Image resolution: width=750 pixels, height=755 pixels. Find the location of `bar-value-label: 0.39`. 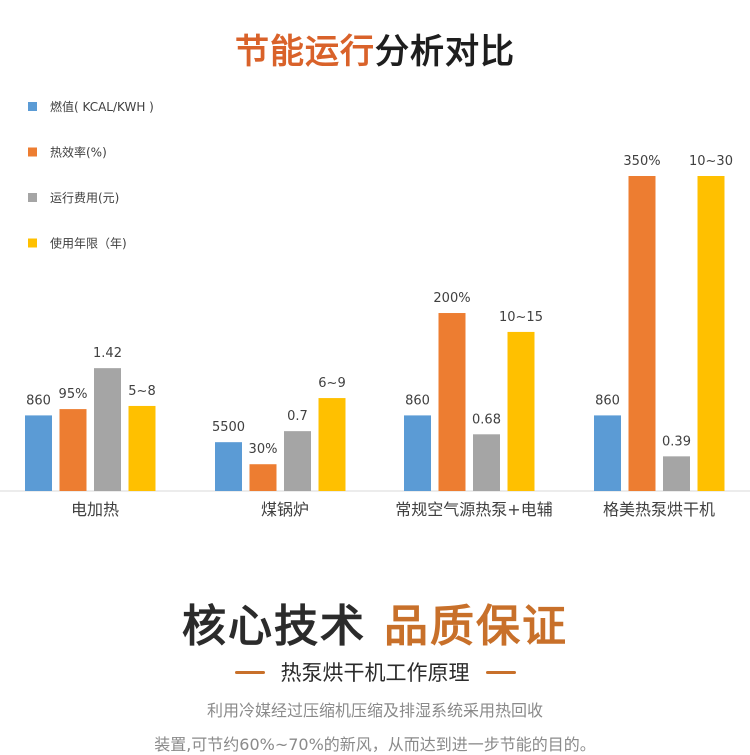

bar-value-label: 0.39 is located at coordinates (676, 441).